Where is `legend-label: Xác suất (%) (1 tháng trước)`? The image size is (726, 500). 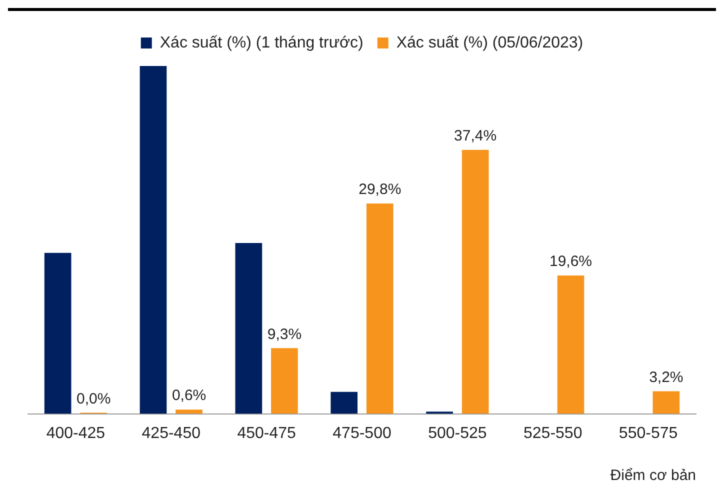
legend-label: Xác suất (%) (1 tháng trước) is located at coordinates (262, 43).